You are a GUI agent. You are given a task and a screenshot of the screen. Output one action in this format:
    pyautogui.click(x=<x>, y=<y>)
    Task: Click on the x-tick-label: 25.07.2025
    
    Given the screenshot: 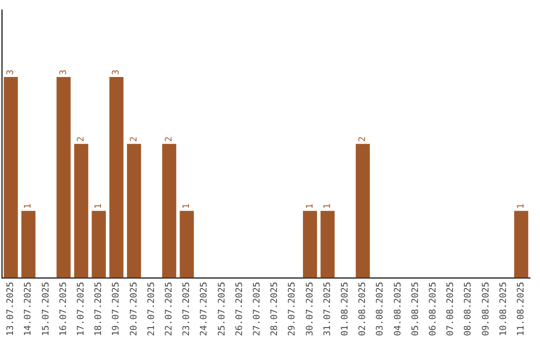 What is the action you would take?
    pyautogui.click(x=222, y=309)
    